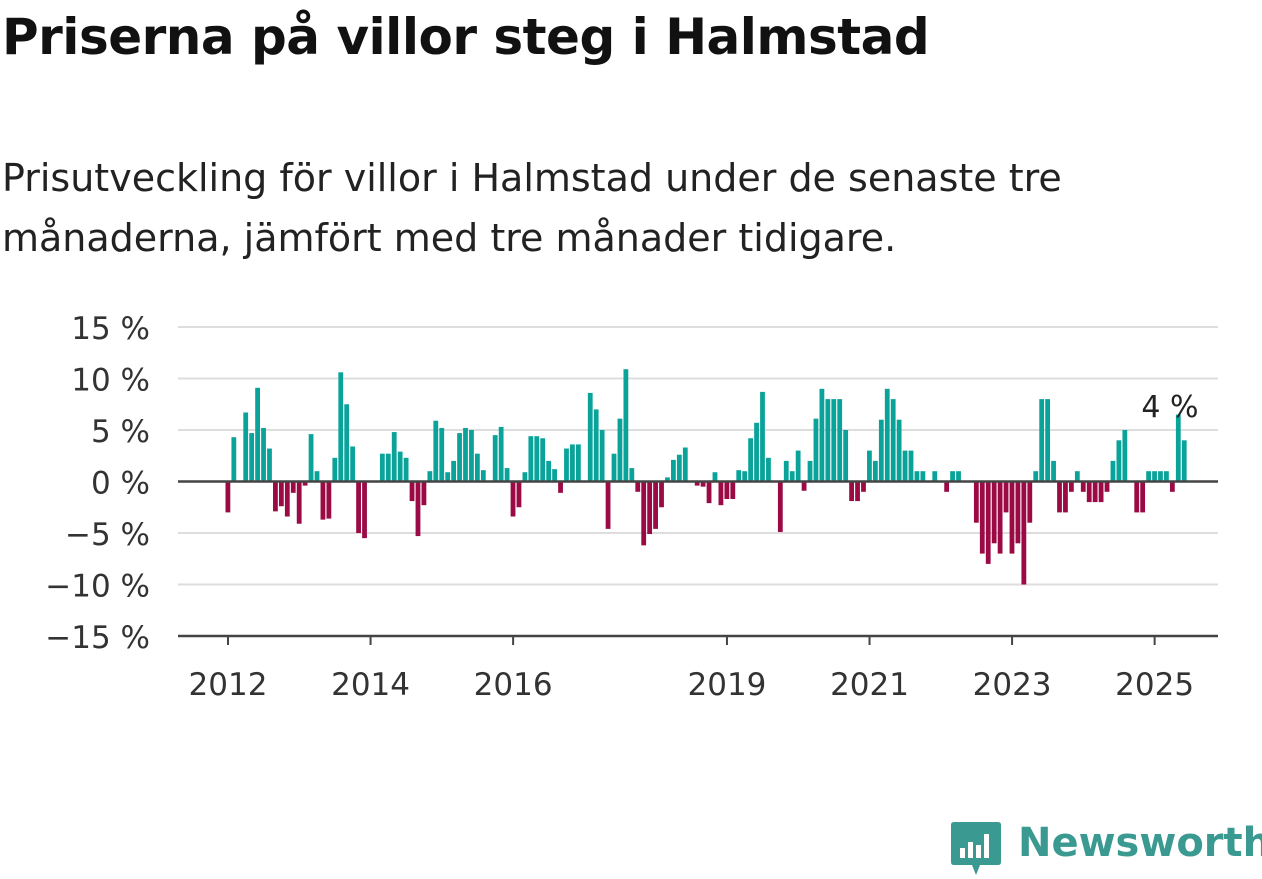  What do you see at coordinates (120, 432) in the screenshot?
I see `y-tick-label: 5 %` at bounding box center [120, 432].